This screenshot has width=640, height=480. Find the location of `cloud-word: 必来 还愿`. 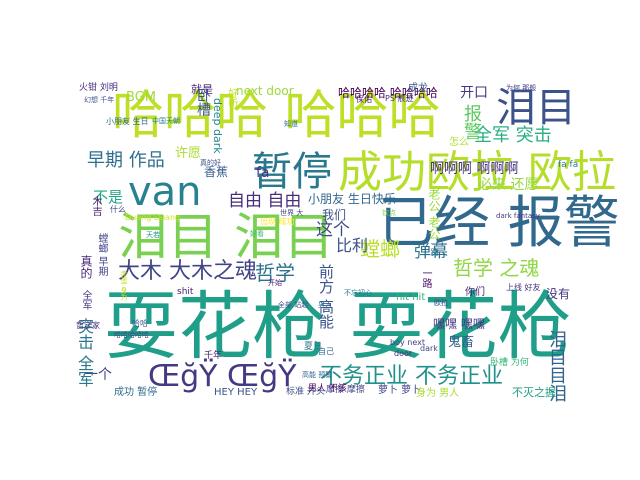

cloud-word: 必来 还愿 is located at coordinates (508, 185).